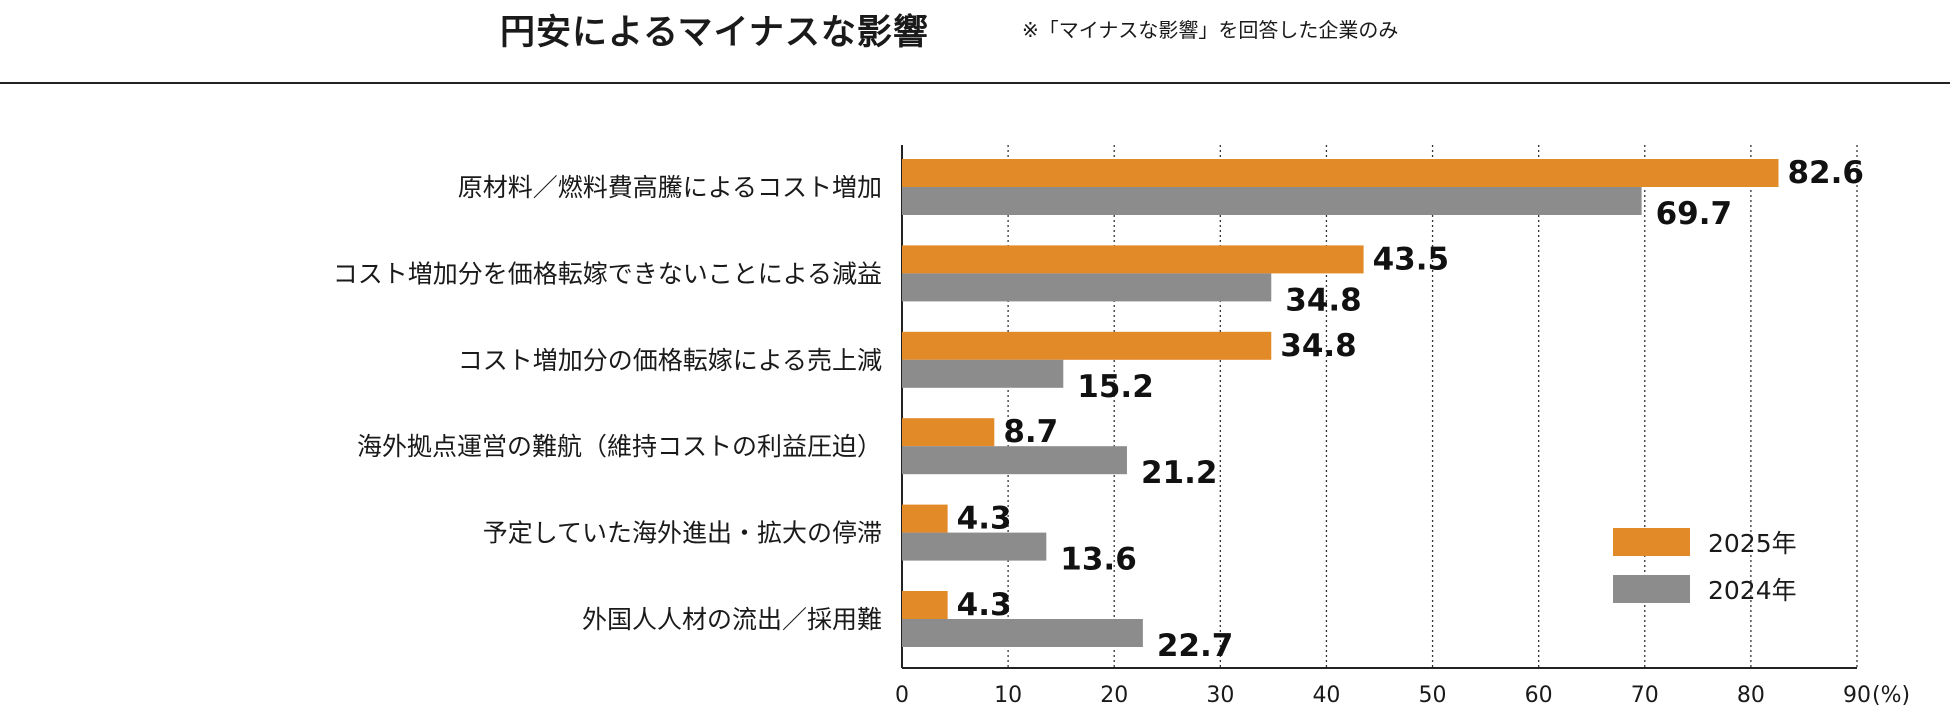  Describe the element at coordinates (682, 533) in the screenshot. I see `category-label: 予定していた海外進出・拡大の停滞` at that location.